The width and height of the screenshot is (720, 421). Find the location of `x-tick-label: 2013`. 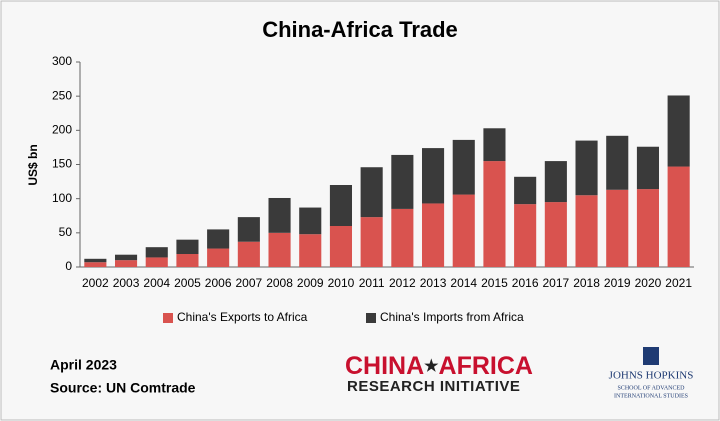

x-tick-label: 2013 is located at coordinates (433, 283).